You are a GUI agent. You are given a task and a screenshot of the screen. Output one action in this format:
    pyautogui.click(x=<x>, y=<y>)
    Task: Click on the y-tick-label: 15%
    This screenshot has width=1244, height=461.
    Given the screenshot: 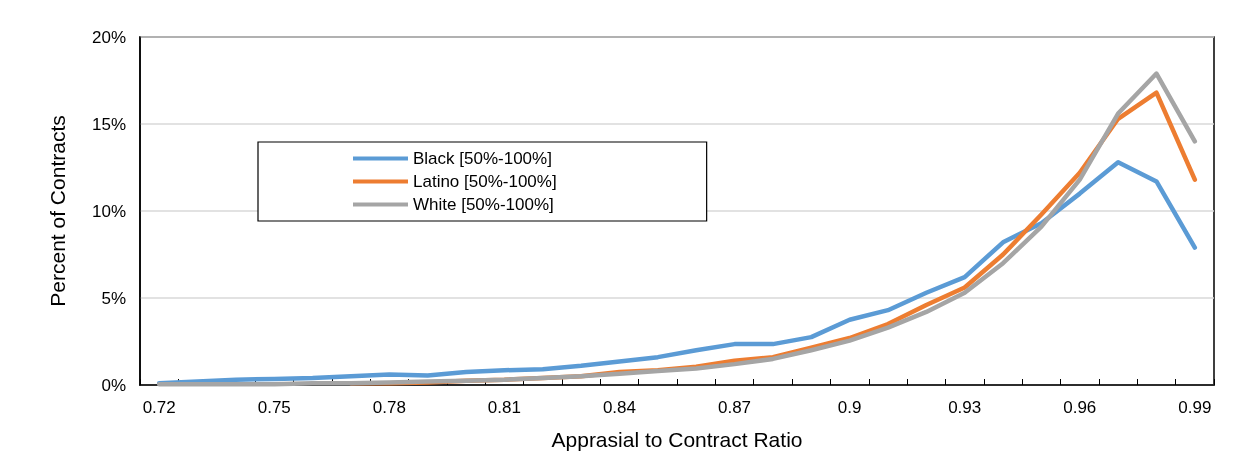 What is the action you would take?
    pyautogui.click(x=108, y=124)
    